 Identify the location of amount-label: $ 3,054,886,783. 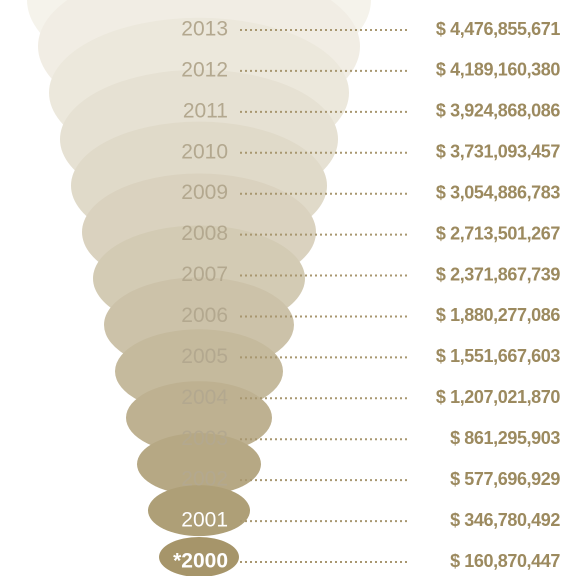
(498, 192).